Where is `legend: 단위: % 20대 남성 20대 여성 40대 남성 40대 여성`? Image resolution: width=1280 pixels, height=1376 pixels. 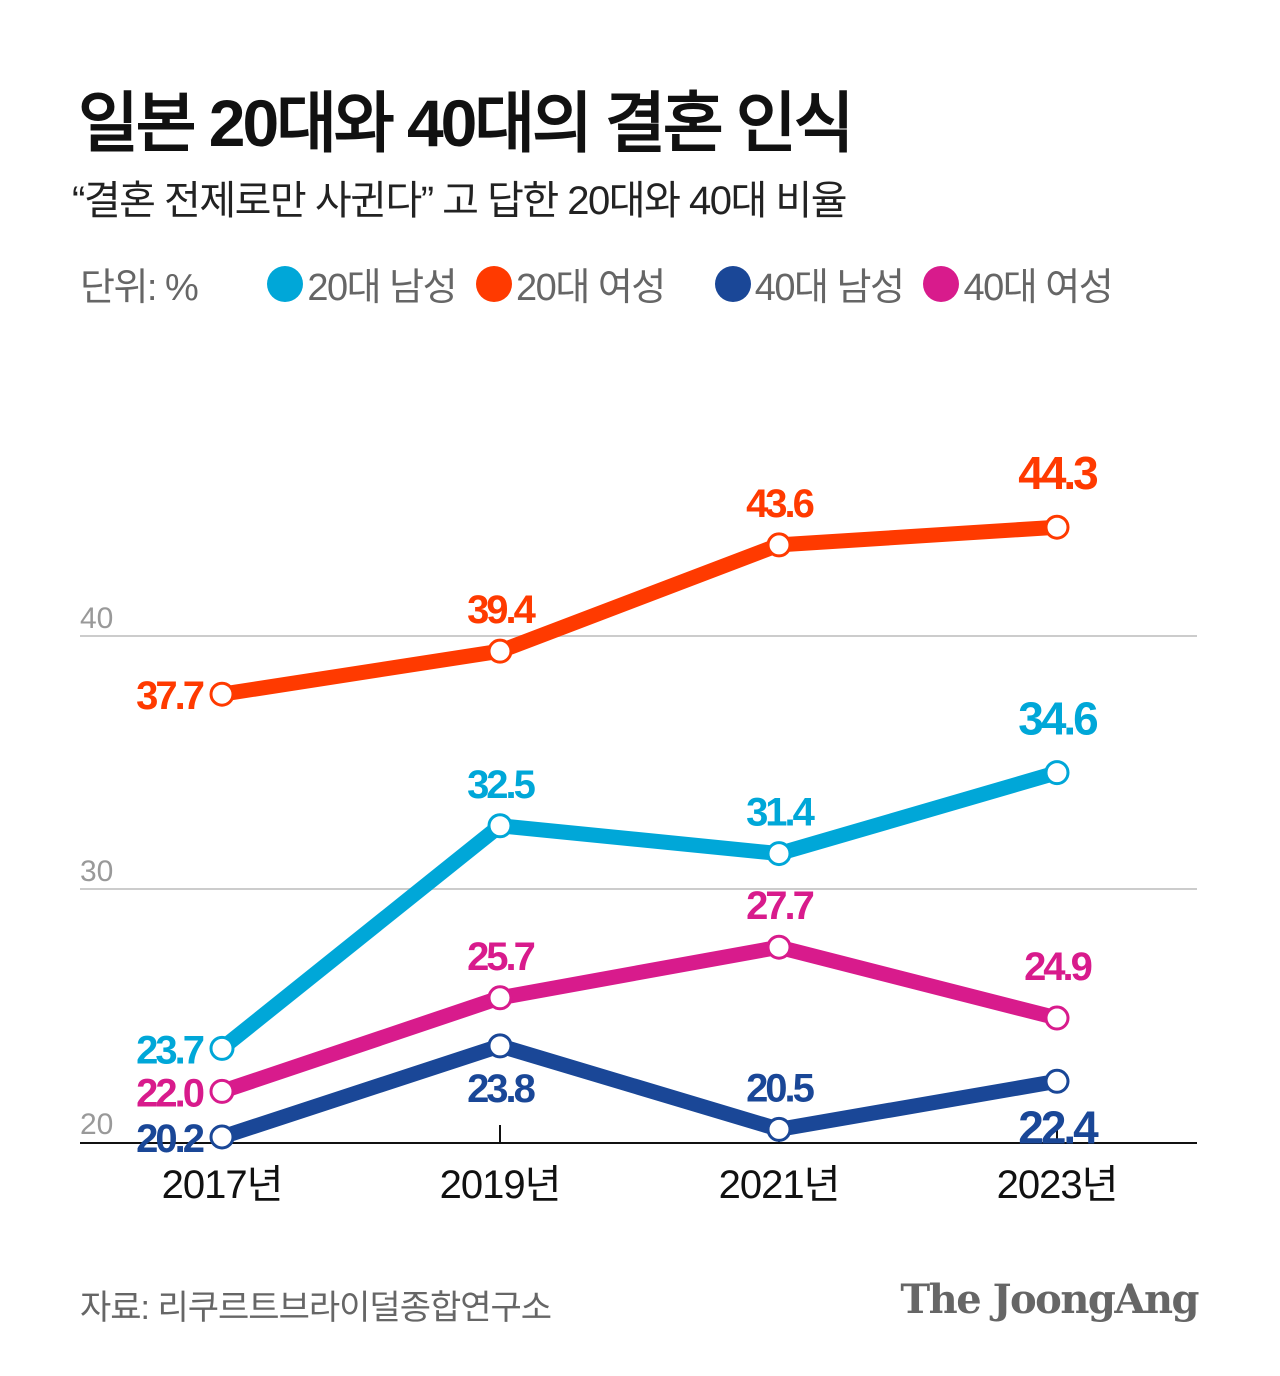 legend: 단위: % 20대 남성 20대 여성 40대 남성 40대 여성 is located at coordinates (606, 283).